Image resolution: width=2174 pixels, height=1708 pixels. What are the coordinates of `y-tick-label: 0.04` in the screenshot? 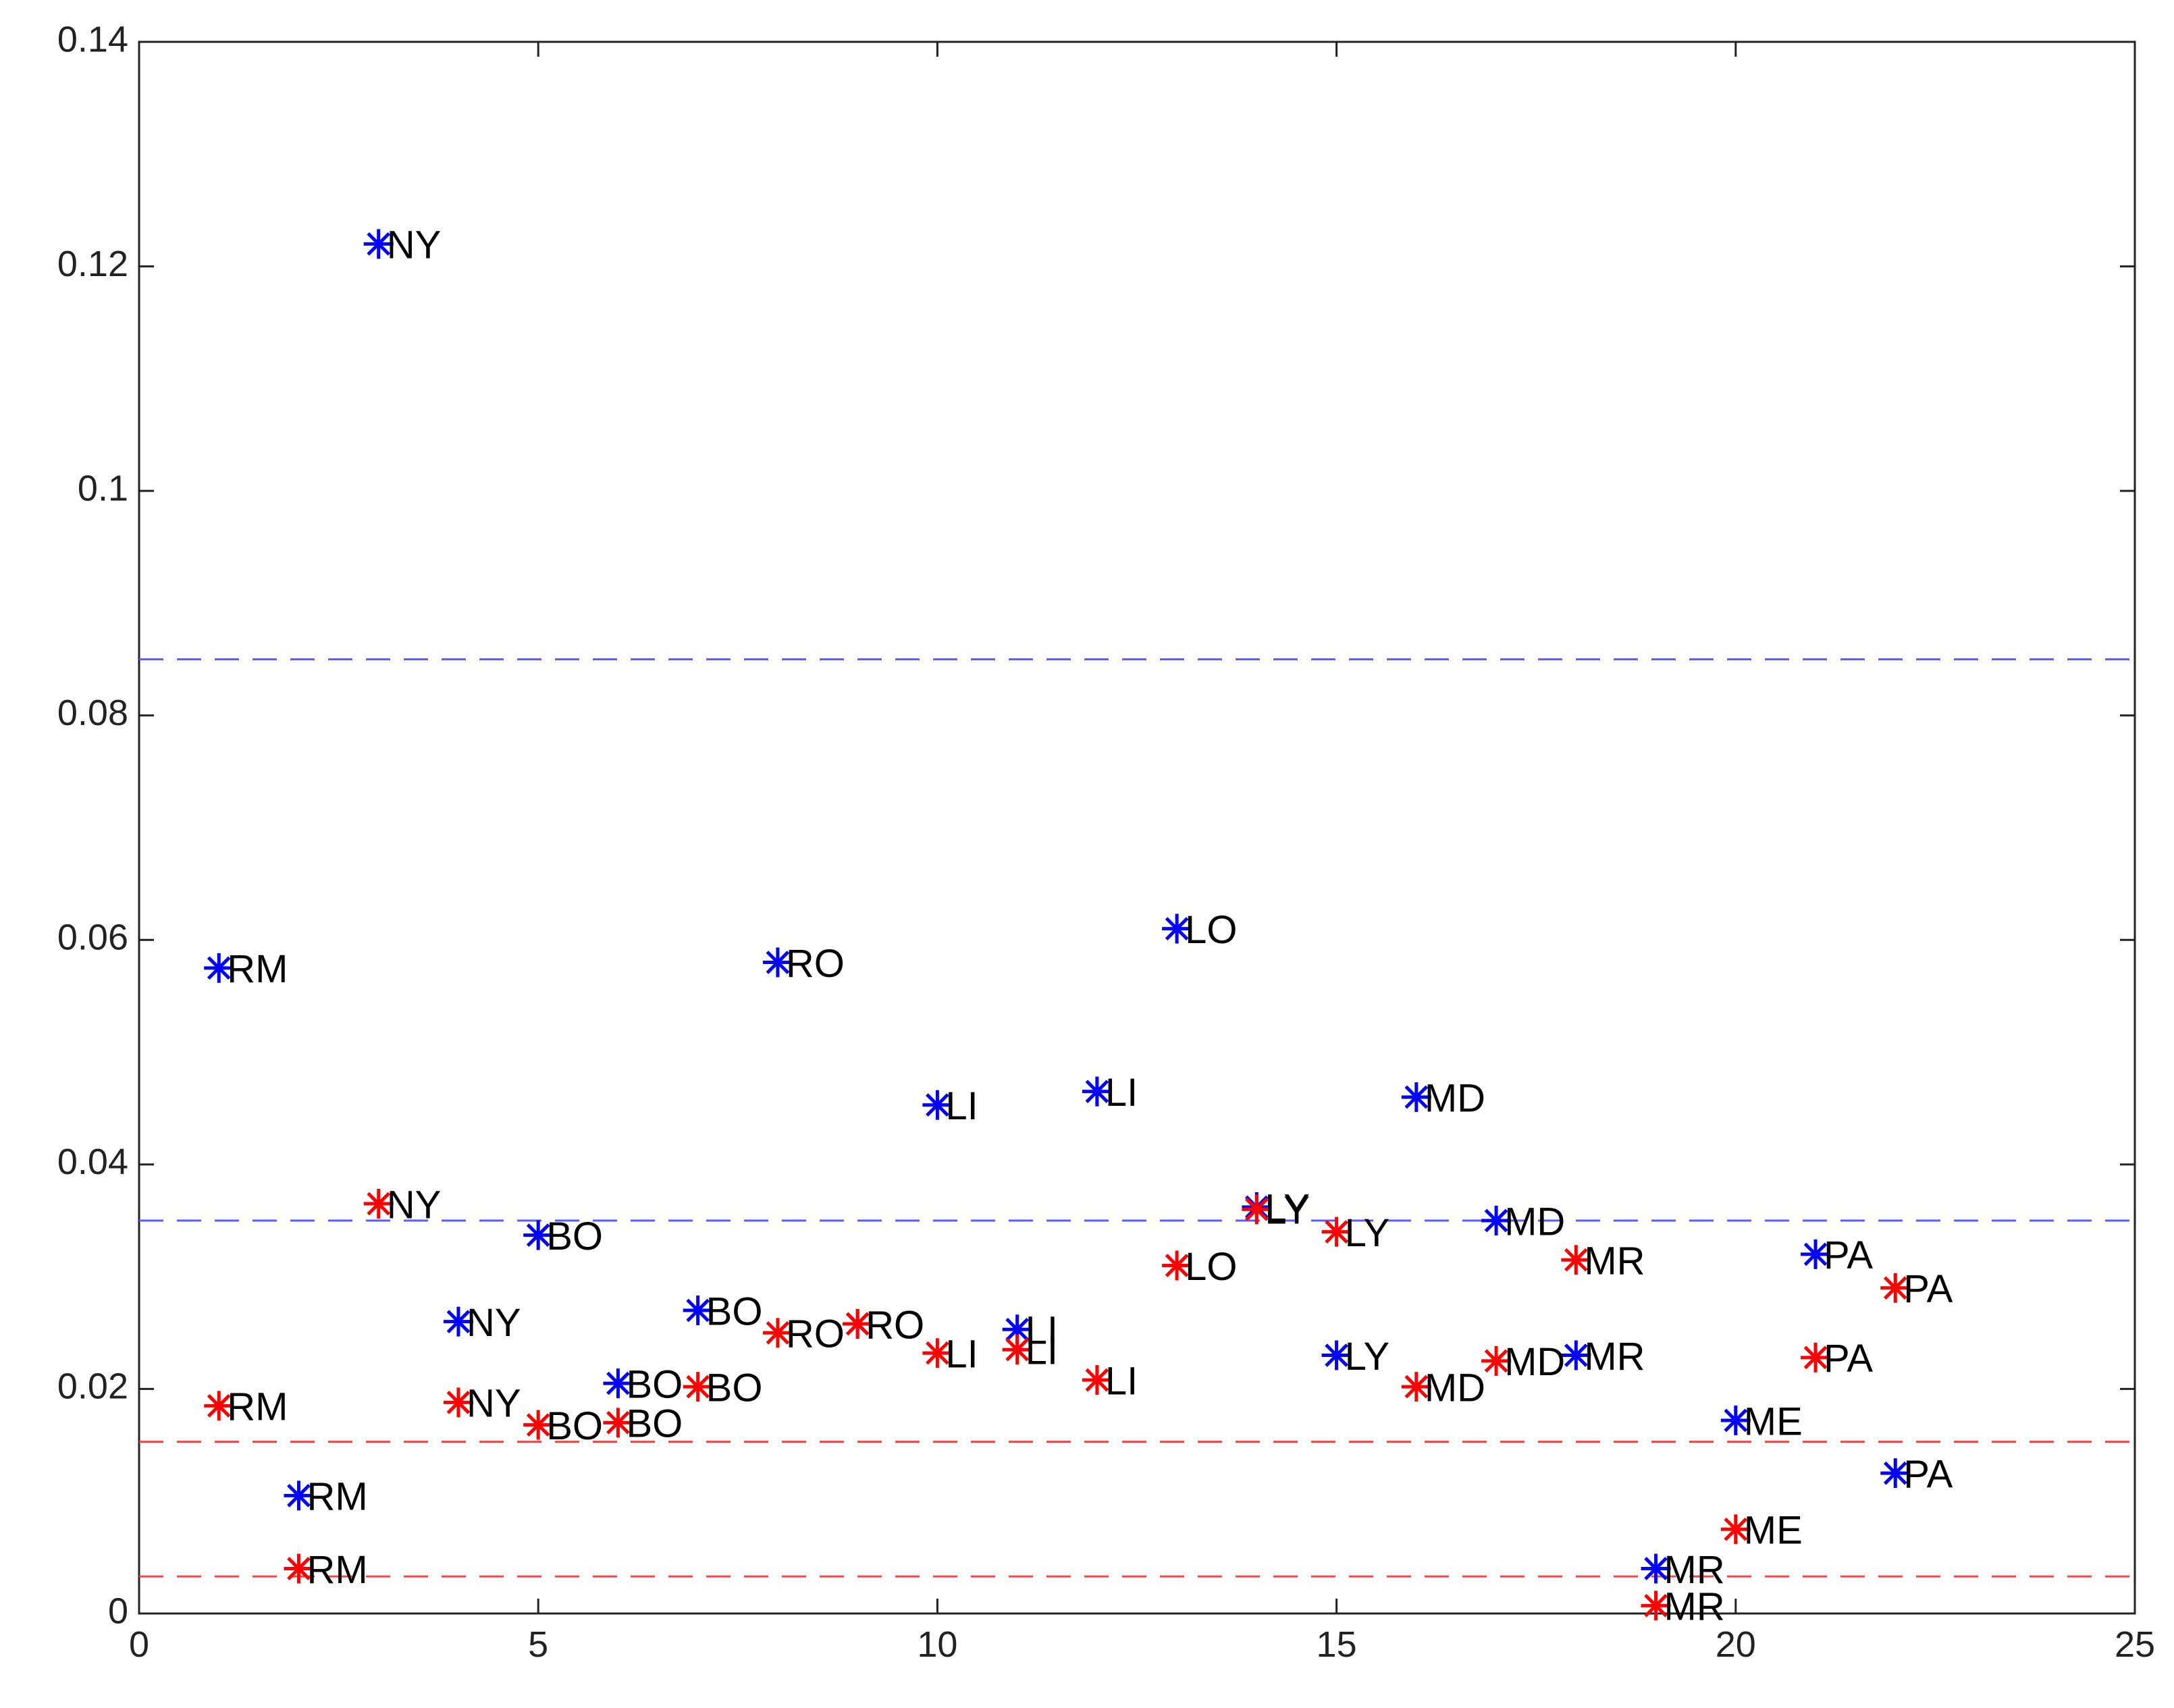 It's located at (93, 1162).